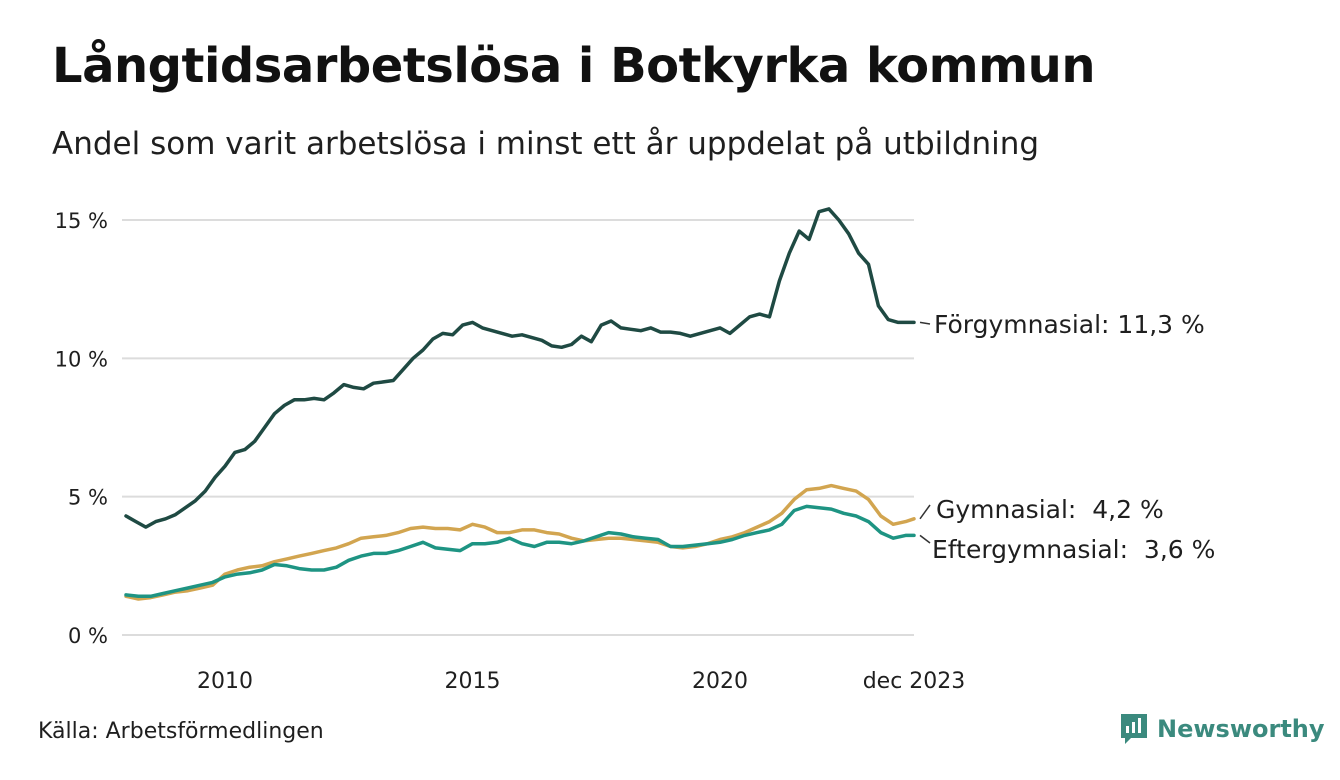  Describe the element at coordinates (472, 681) in the screenshot. I see `x-tick-label: 2015` at that location.